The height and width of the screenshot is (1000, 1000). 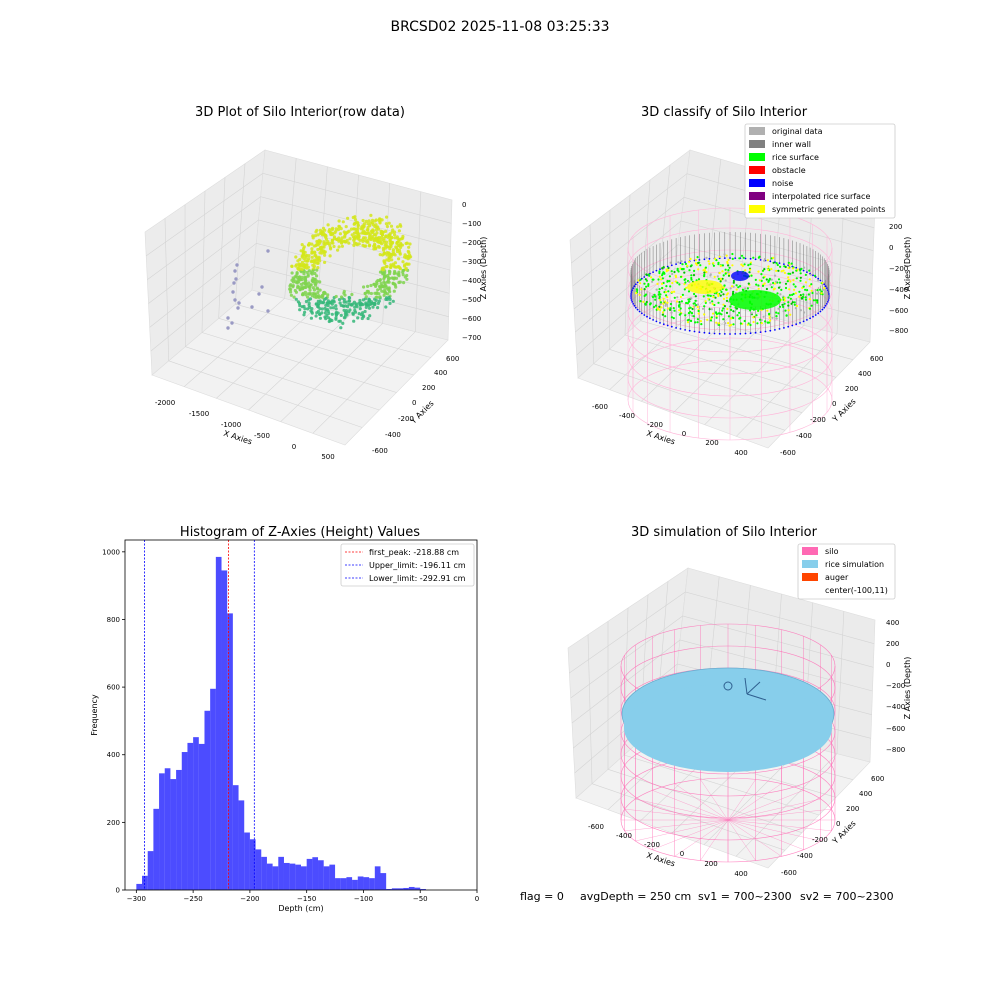 What do you see at coordinates (199, 715) in the screenshot?
I see `hist-reference-lines` at bounding box center [199, 715].